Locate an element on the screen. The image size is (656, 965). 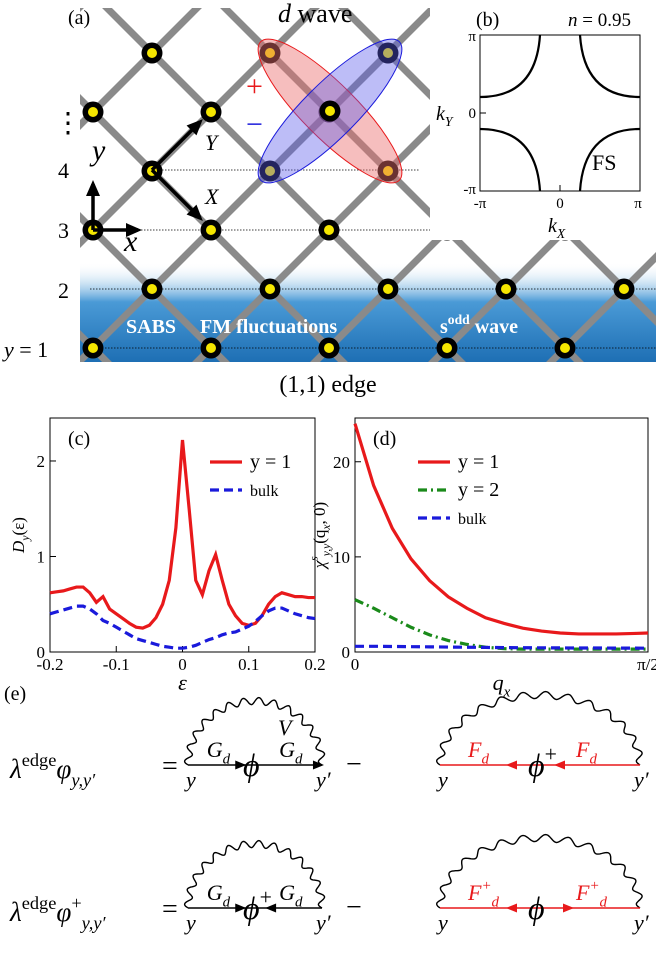
x-tick-label-part: -0.1 is located at coordinates (116, 664).